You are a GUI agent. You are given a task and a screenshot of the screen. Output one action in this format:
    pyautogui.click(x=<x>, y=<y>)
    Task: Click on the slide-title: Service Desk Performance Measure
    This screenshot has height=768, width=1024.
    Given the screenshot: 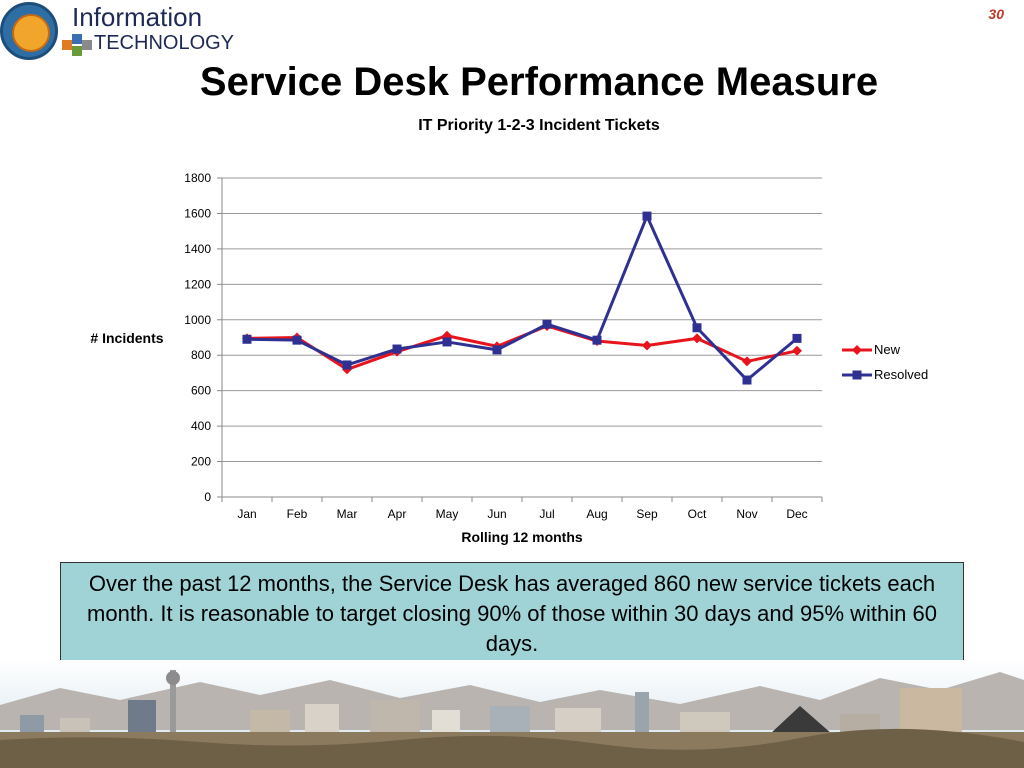 What is the action you would take?
    pyautogui.click(x=539, y=82)
    